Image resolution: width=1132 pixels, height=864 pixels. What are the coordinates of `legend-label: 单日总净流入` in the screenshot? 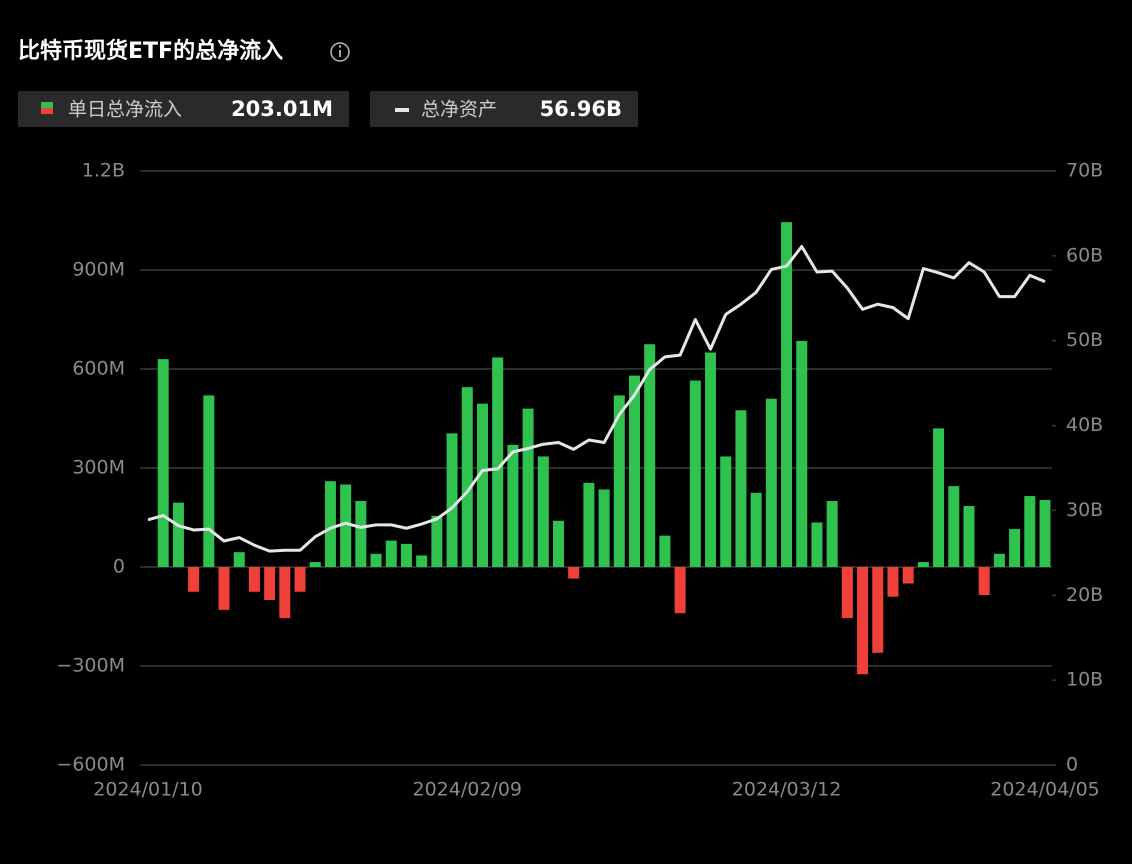 It's located at (125, 110).